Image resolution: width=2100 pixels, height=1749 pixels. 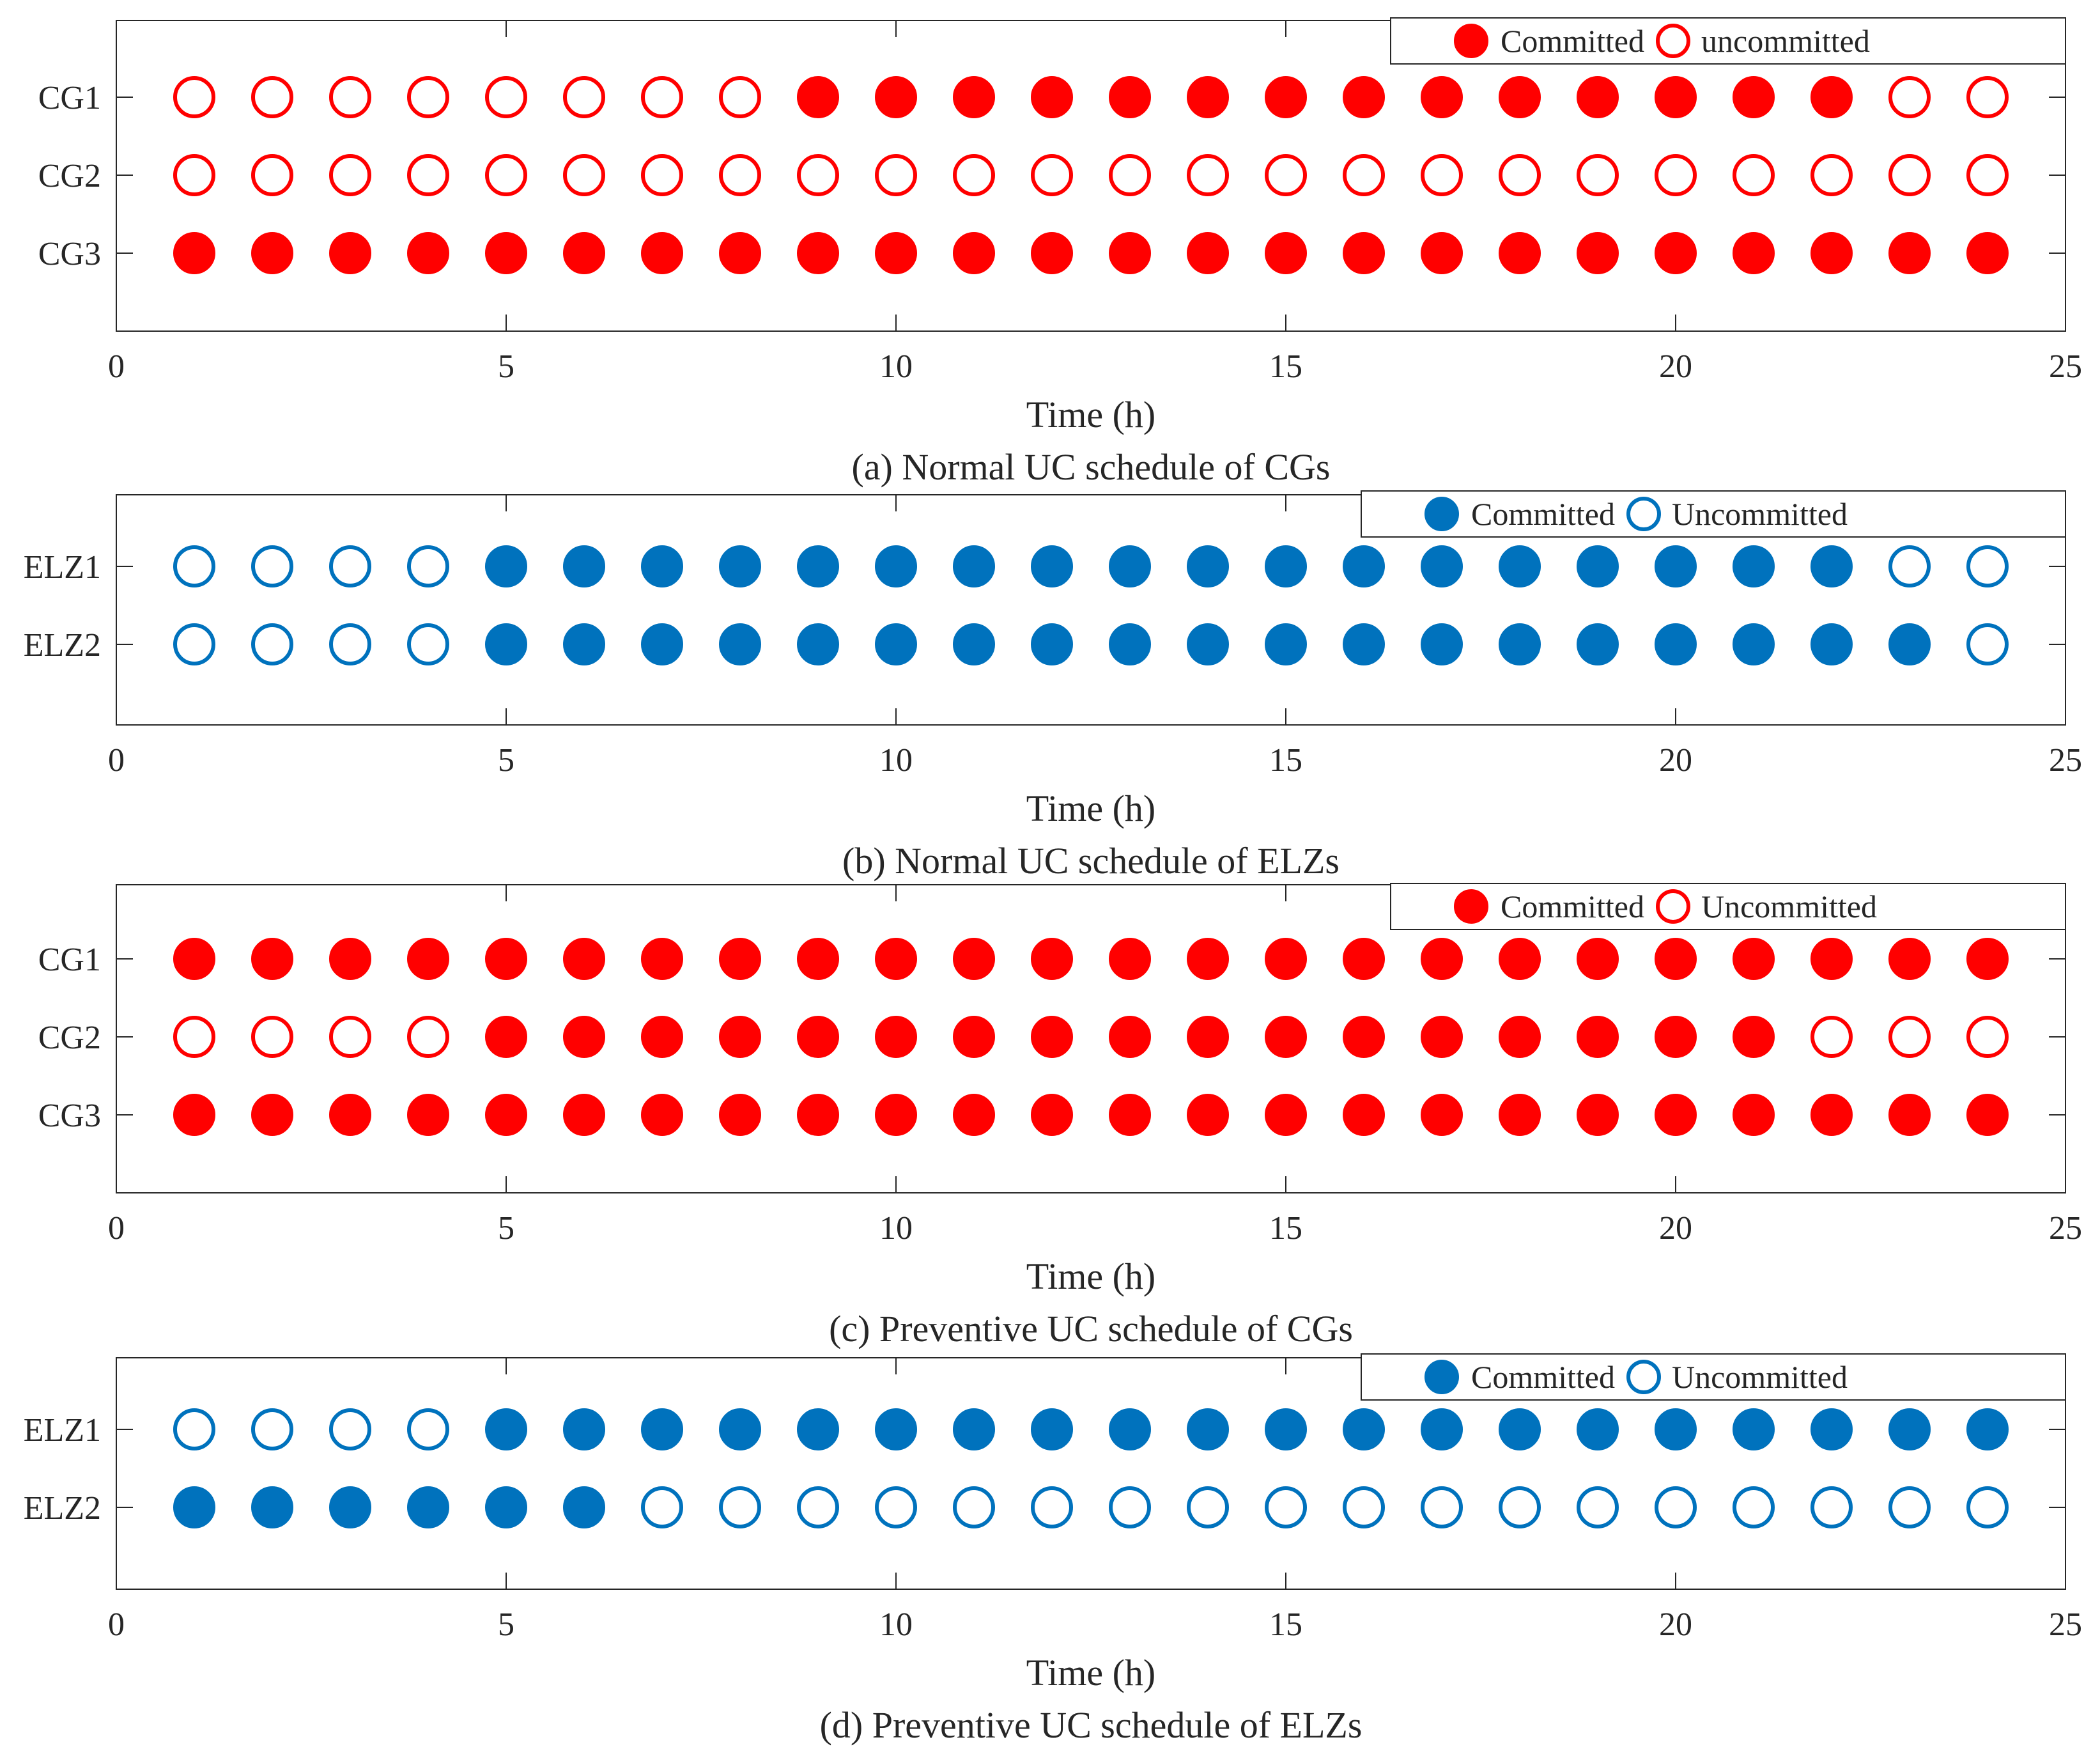 What do you see at coordinates (1676, 760) in the screenshot?
I see `x-tick-label: 20` at bounding box center [1676, 760].